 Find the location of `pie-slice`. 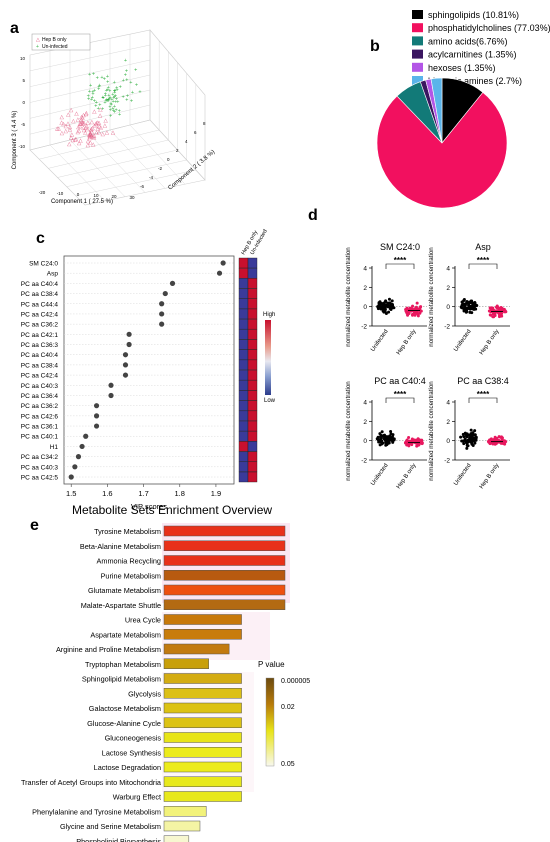

pie-slice is located at coordinates (436, 110).